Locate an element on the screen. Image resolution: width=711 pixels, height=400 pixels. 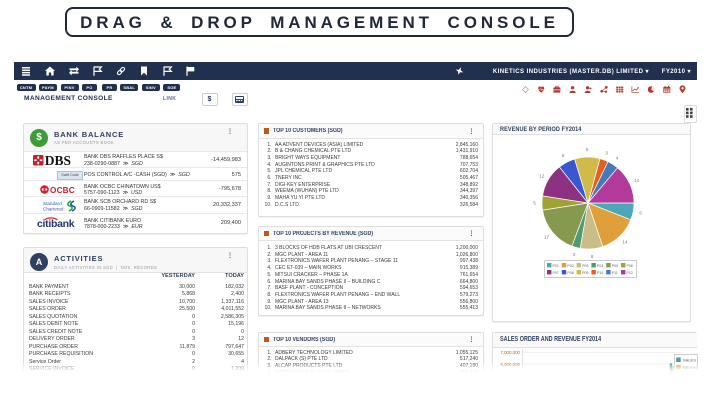
svg-text: 4 is located at coordinates (616, 157).